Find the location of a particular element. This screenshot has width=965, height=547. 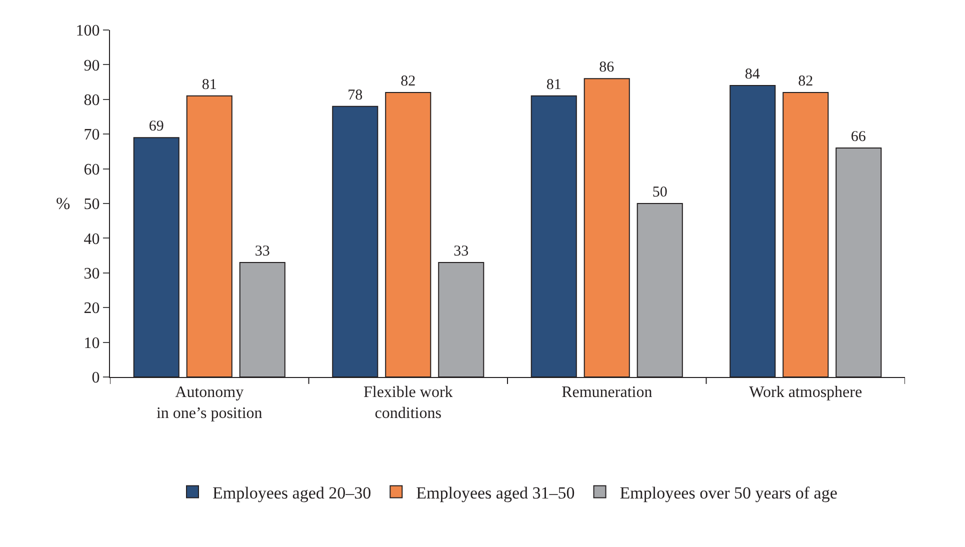

y-tick-label: 40 is located at coordinates (92, 239).